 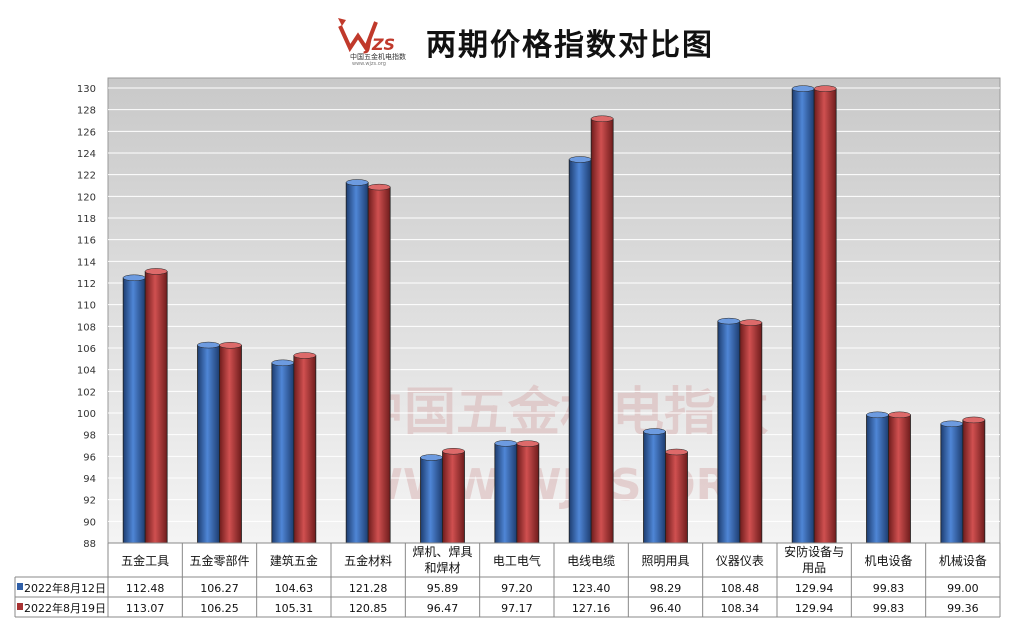 I want to click on y-tick-label: 126, so click(x=86, y=132).